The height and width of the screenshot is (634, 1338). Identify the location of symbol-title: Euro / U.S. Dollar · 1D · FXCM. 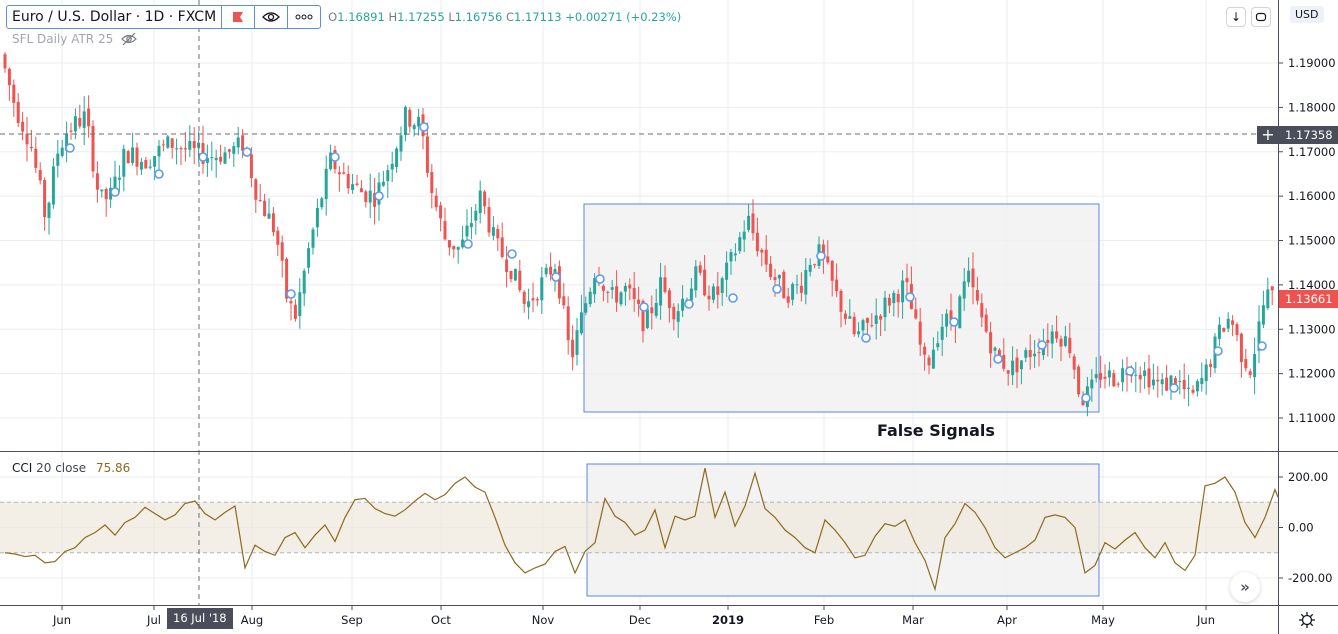
(114, 17).